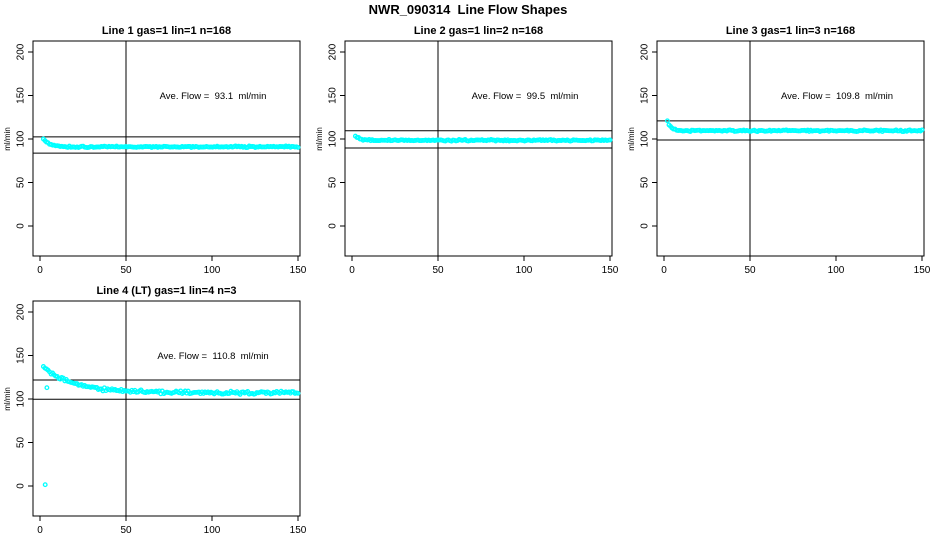 This screenshot has height=540, width=936. I want to click on ave-flow-annotation: Ave. Flow = 110.8 ml/min, so click(212, 356).